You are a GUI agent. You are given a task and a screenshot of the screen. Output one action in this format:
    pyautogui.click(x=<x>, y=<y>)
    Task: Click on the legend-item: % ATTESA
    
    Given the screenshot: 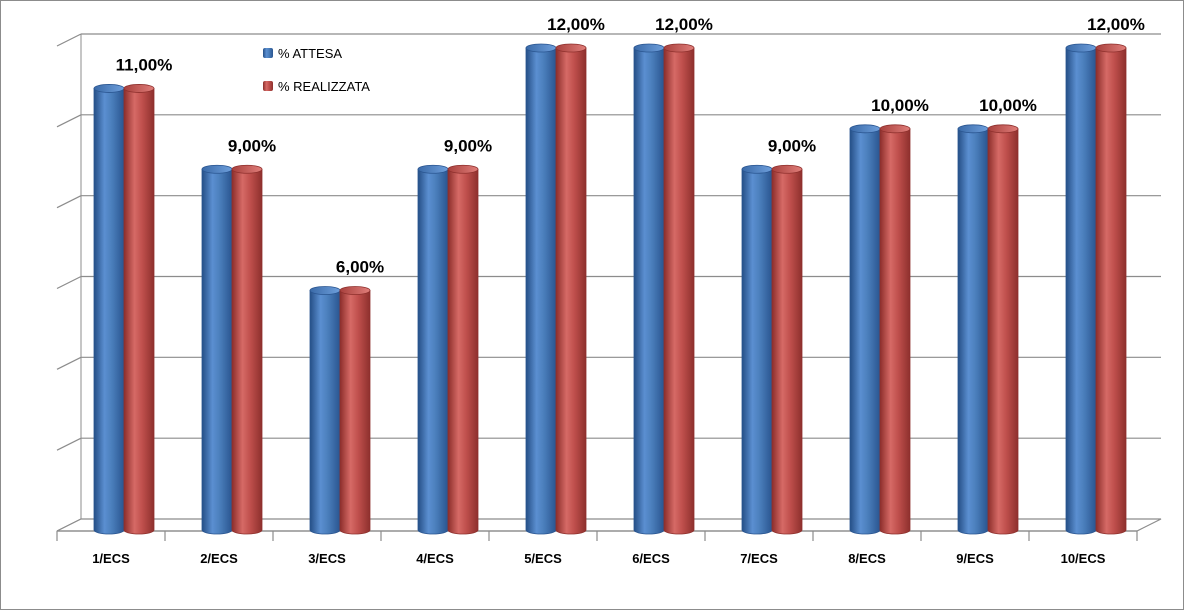 What is the action you would take?
    pyautogui.click(x=302, y=53)
    